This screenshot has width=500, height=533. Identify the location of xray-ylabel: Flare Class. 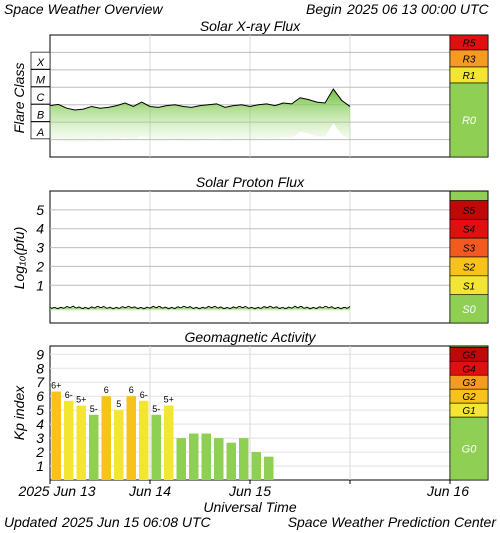
(19, 98).